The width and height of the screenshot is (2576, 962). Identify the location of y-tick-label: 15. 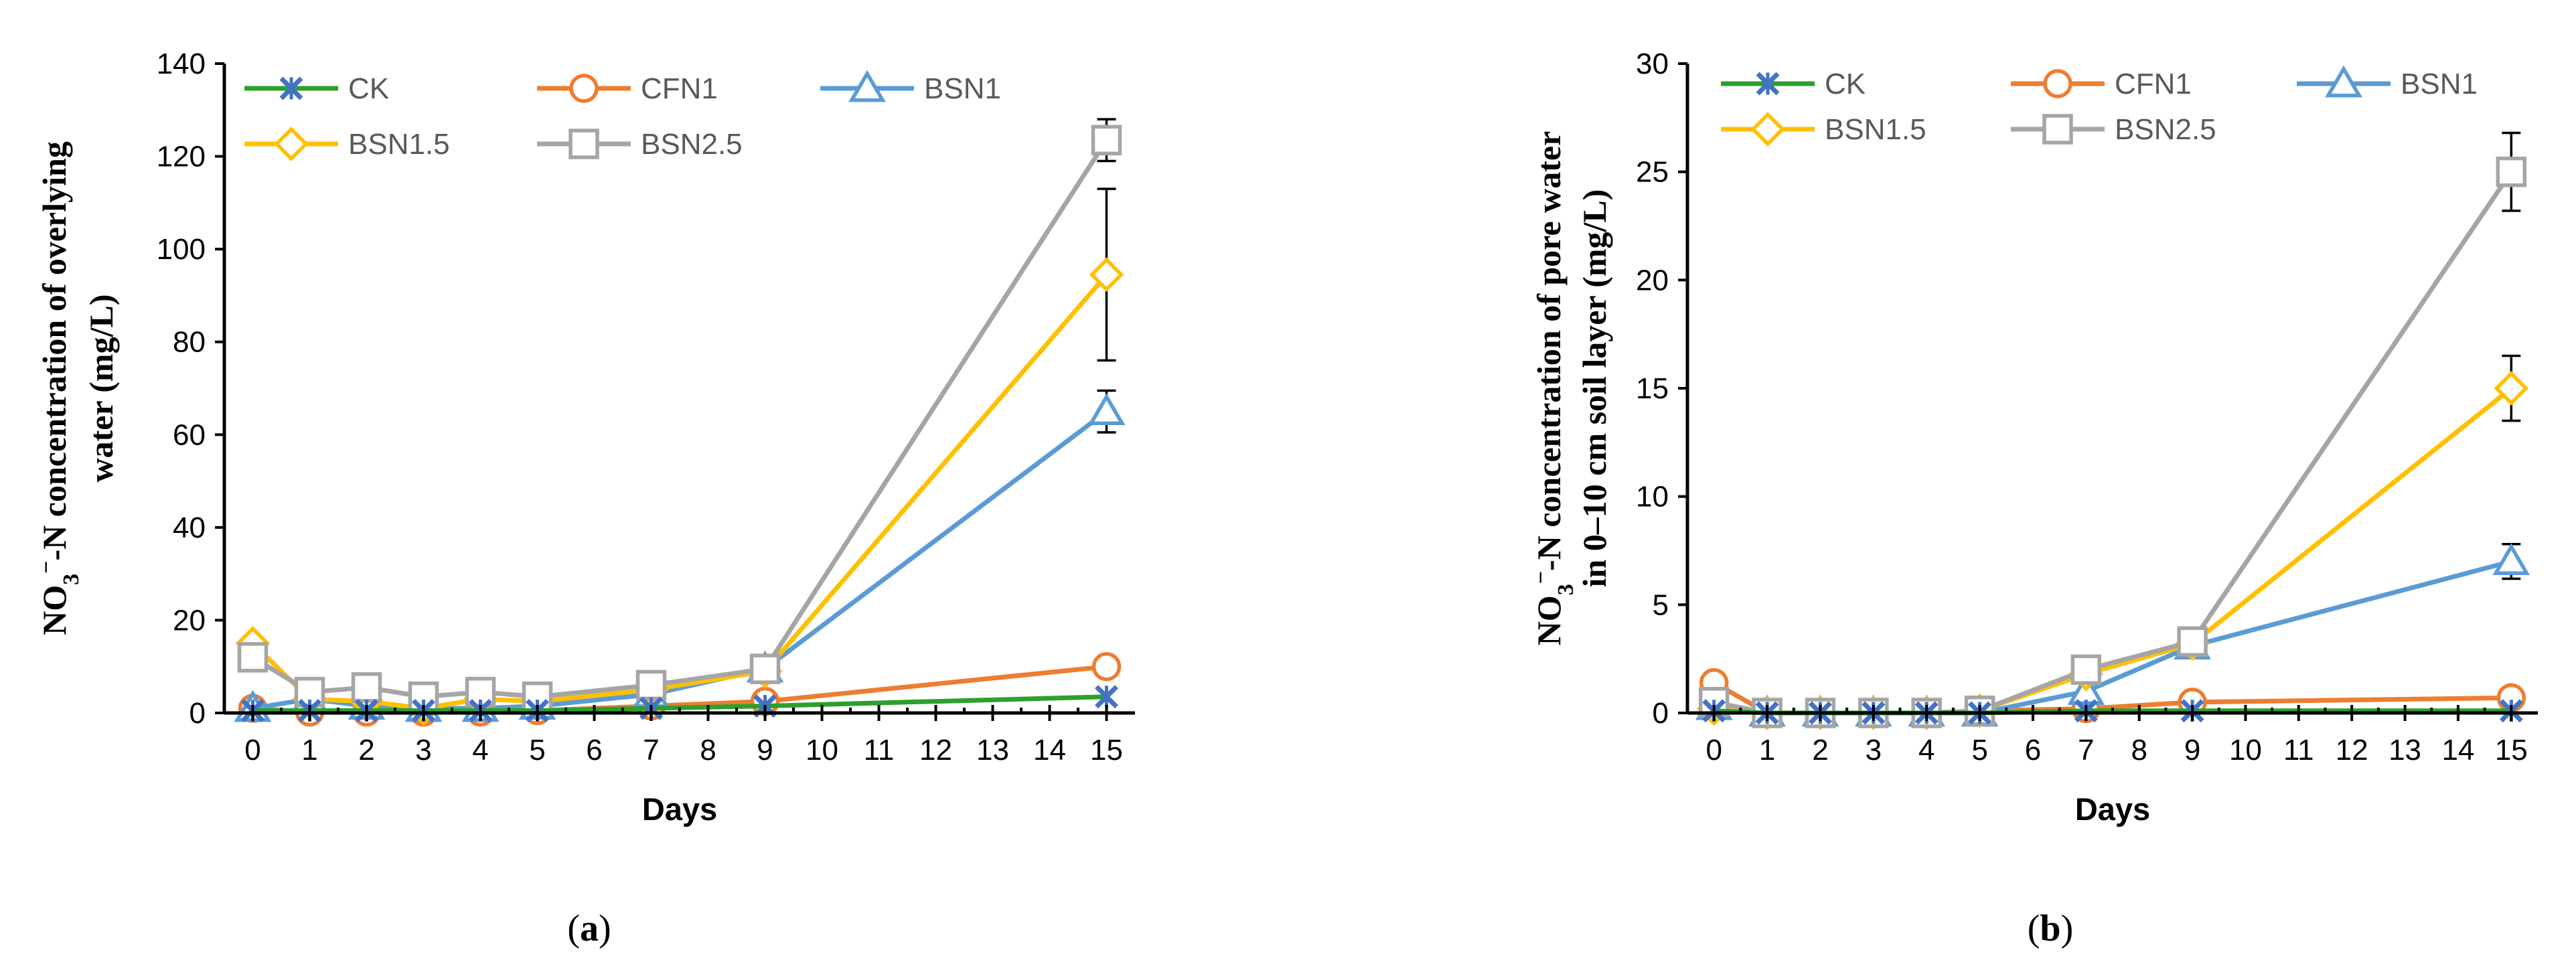
(1652, 388).